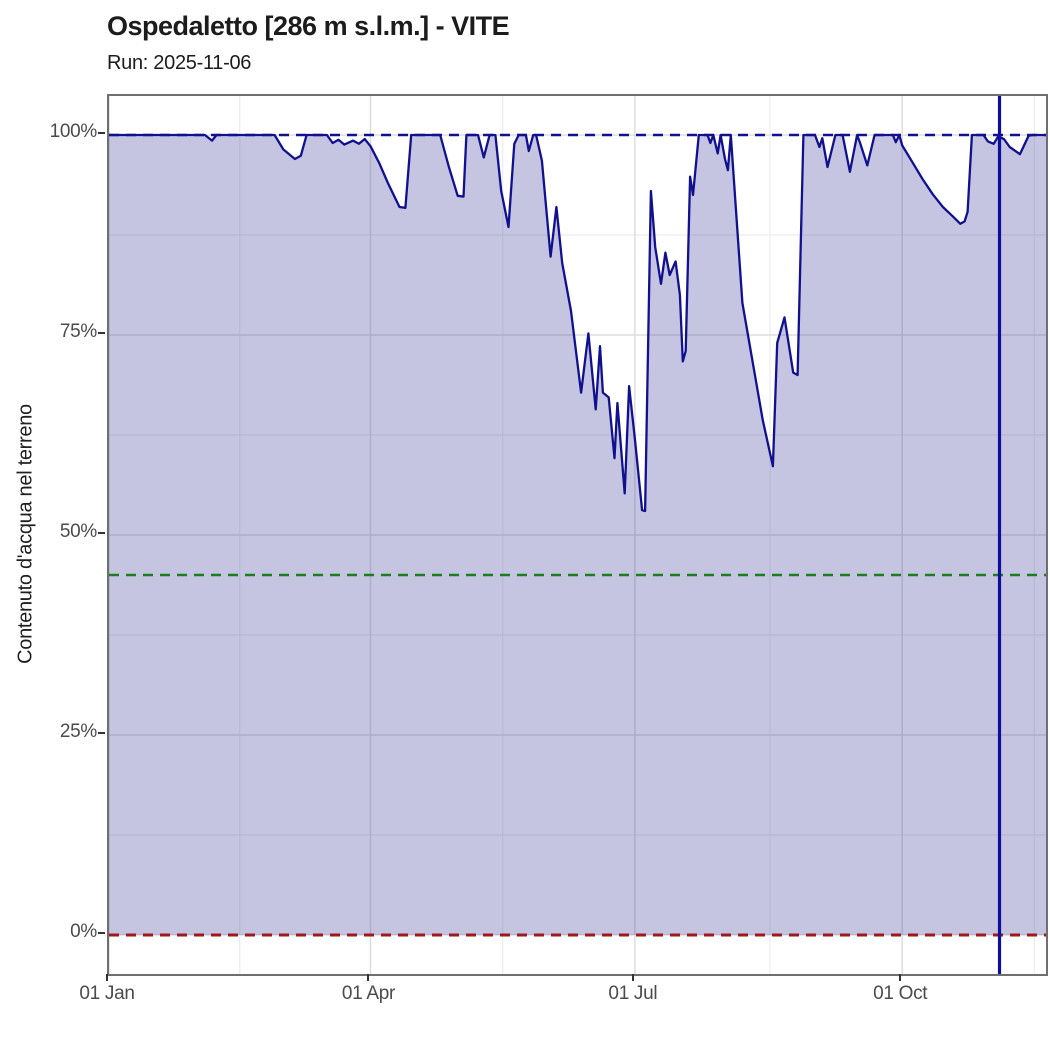 This screenshot has width=1050, height=1050. I want to click on y-tick-label: 25%, so click(78, 731).